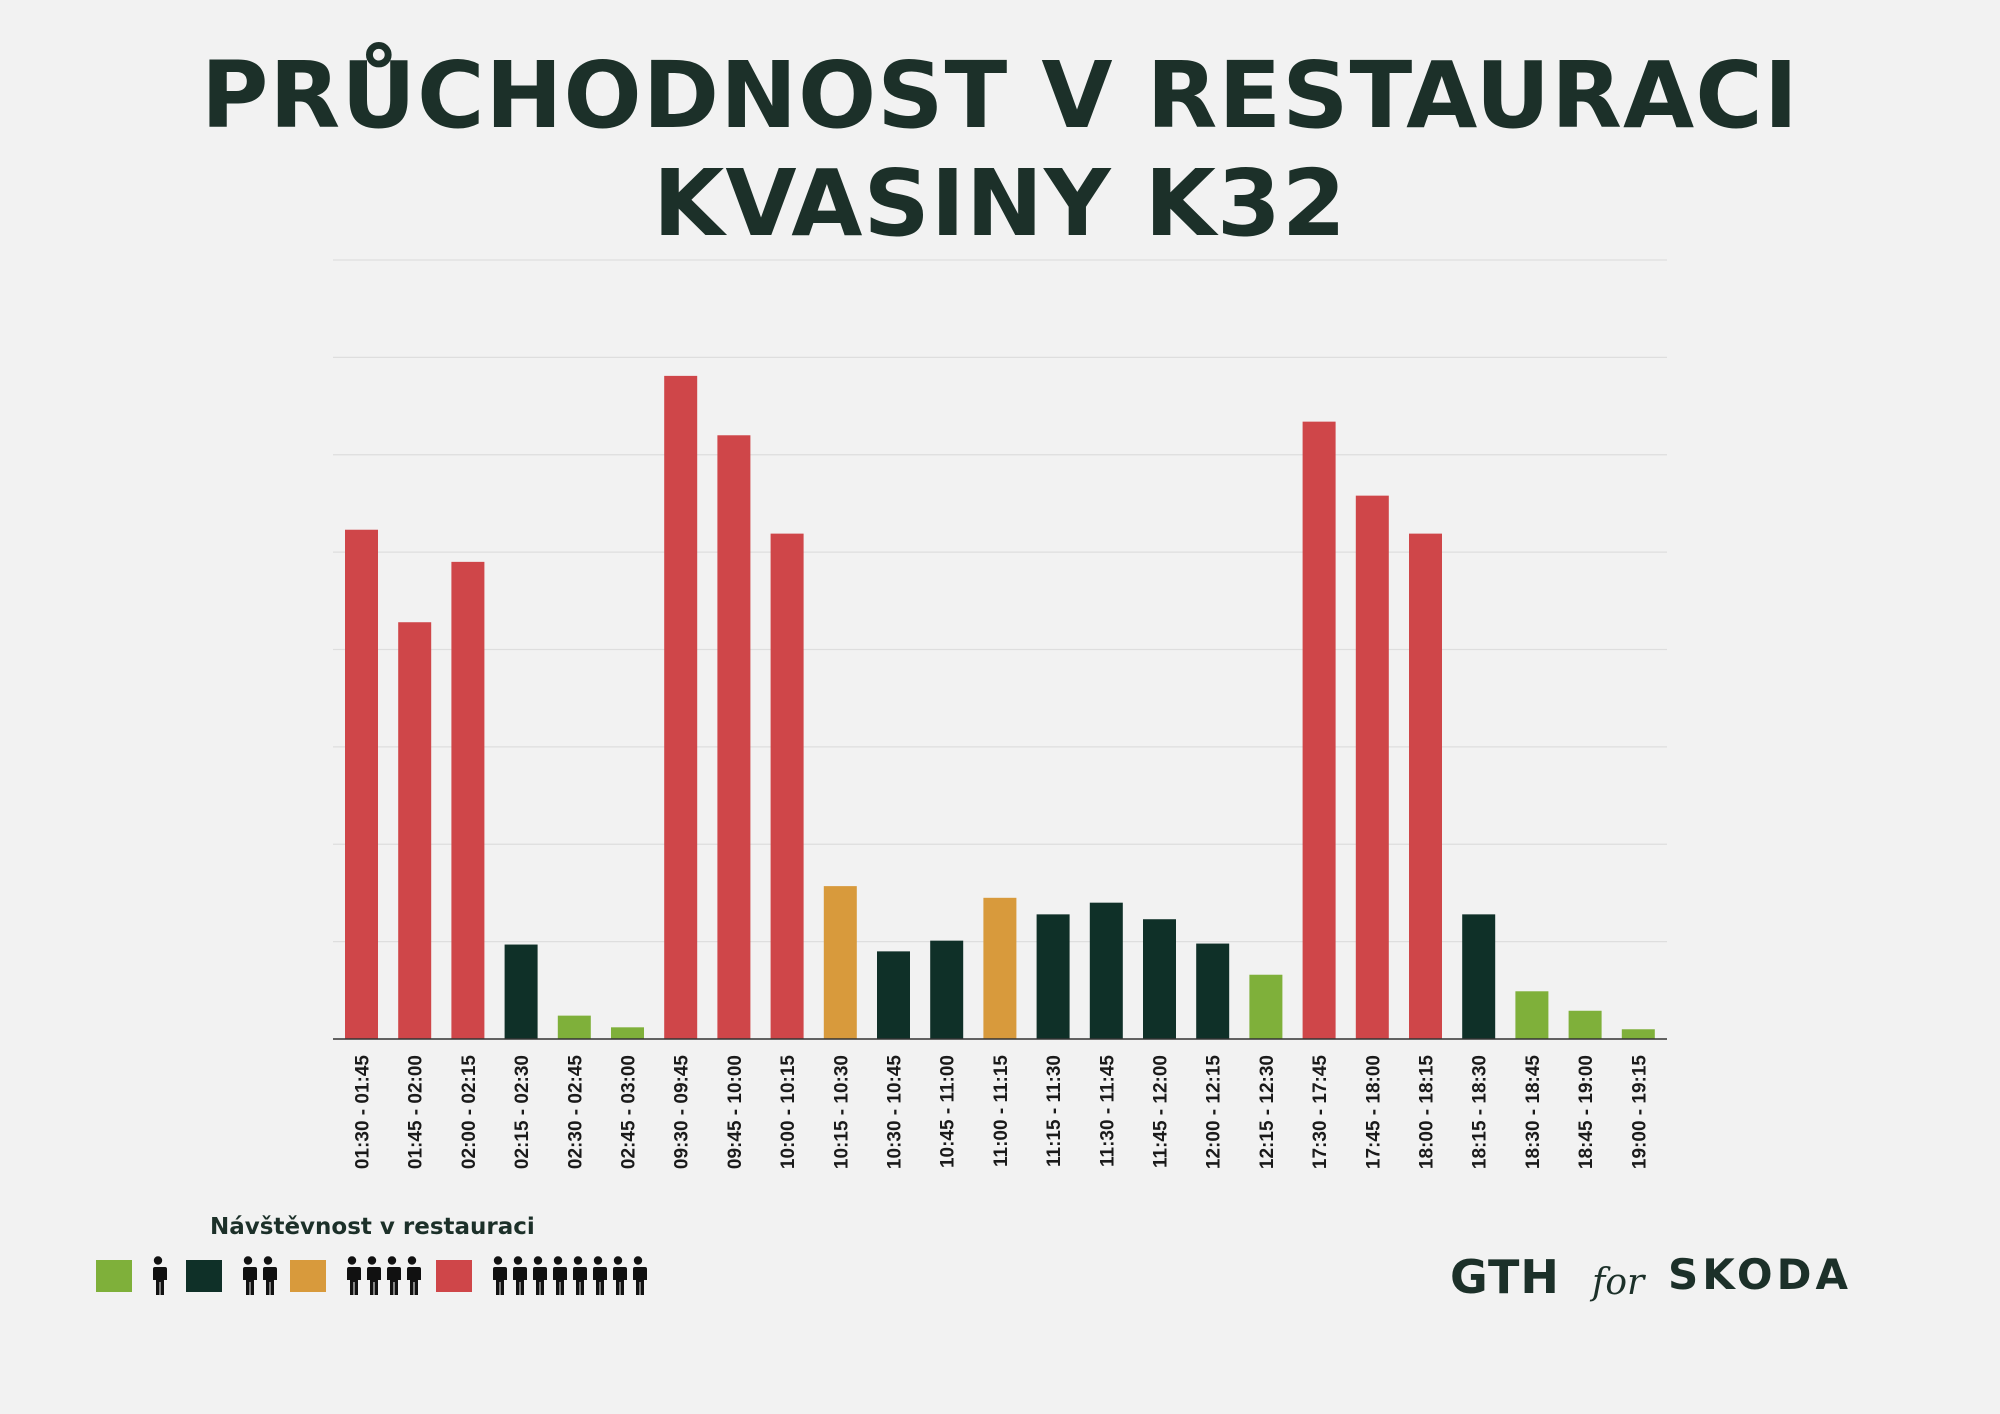 The image size is (2000, 1414). I want to click on x-tick-label: 18:30 - 18:45, so click(1533, 1112).